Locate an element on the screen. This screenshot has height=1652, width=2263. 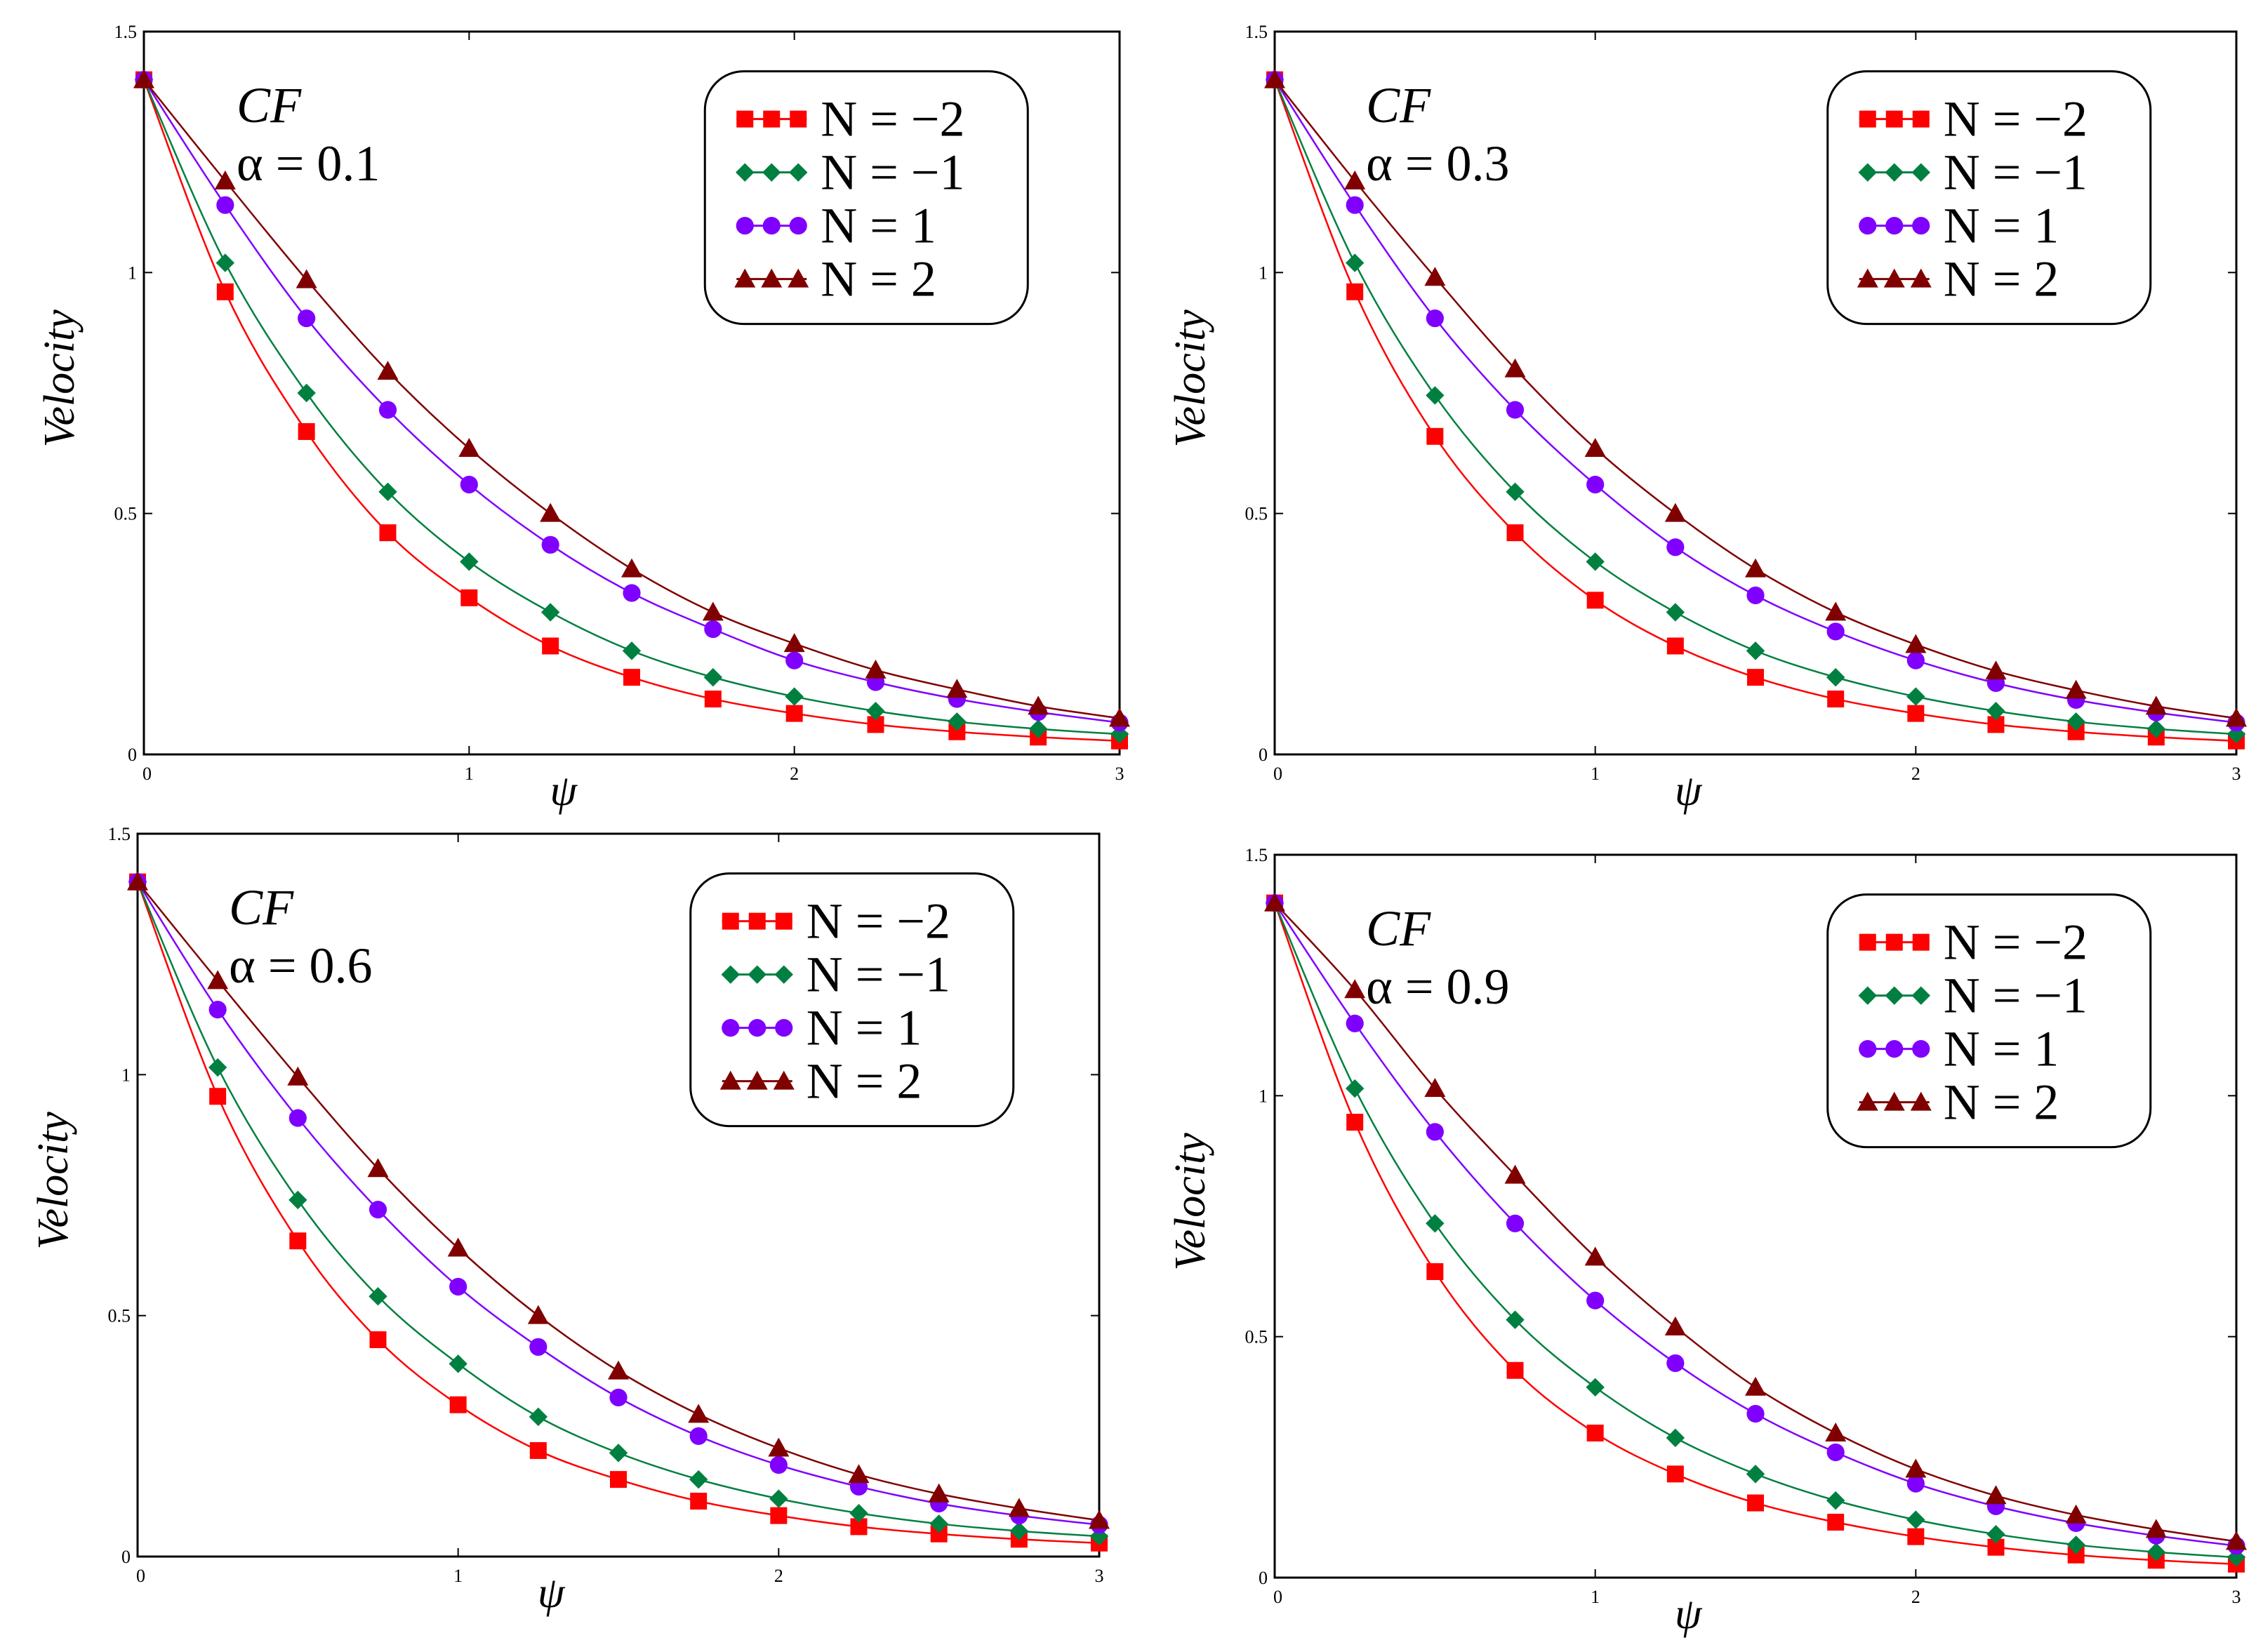
legend-entry-2: N = −1 is located at coordinates (1973, 996).